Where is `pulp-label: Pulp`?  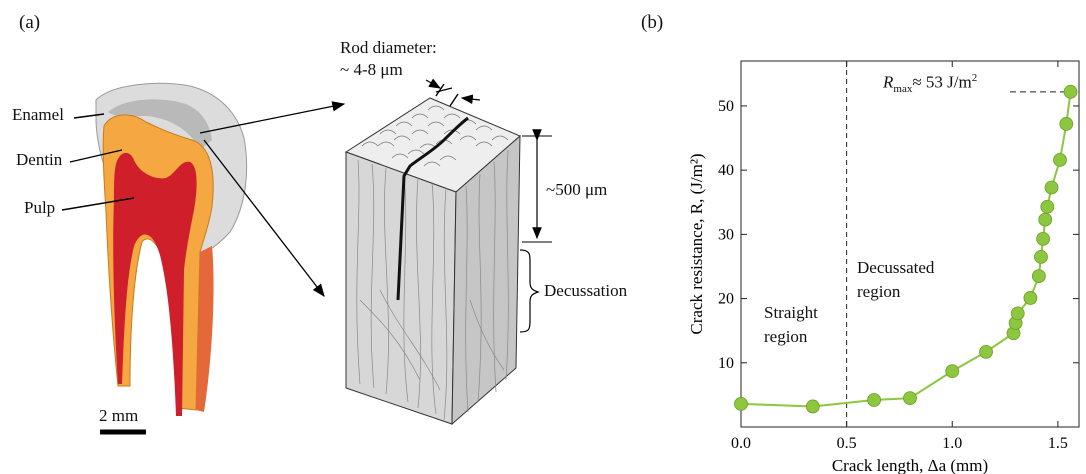
pulp-label: Pulp is located at coordinates (40, 207).